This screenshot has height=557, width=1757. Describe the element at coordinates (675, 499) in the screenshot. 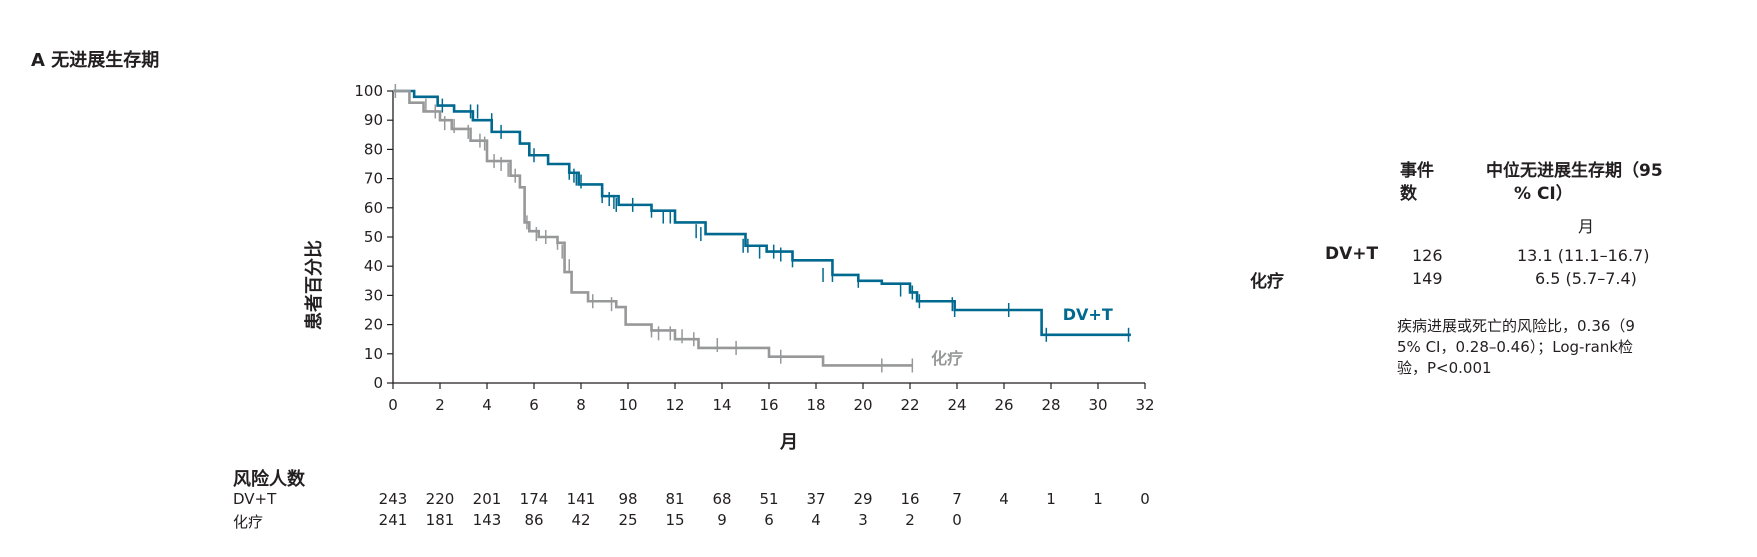

I see `risk-value: 81` at that location.